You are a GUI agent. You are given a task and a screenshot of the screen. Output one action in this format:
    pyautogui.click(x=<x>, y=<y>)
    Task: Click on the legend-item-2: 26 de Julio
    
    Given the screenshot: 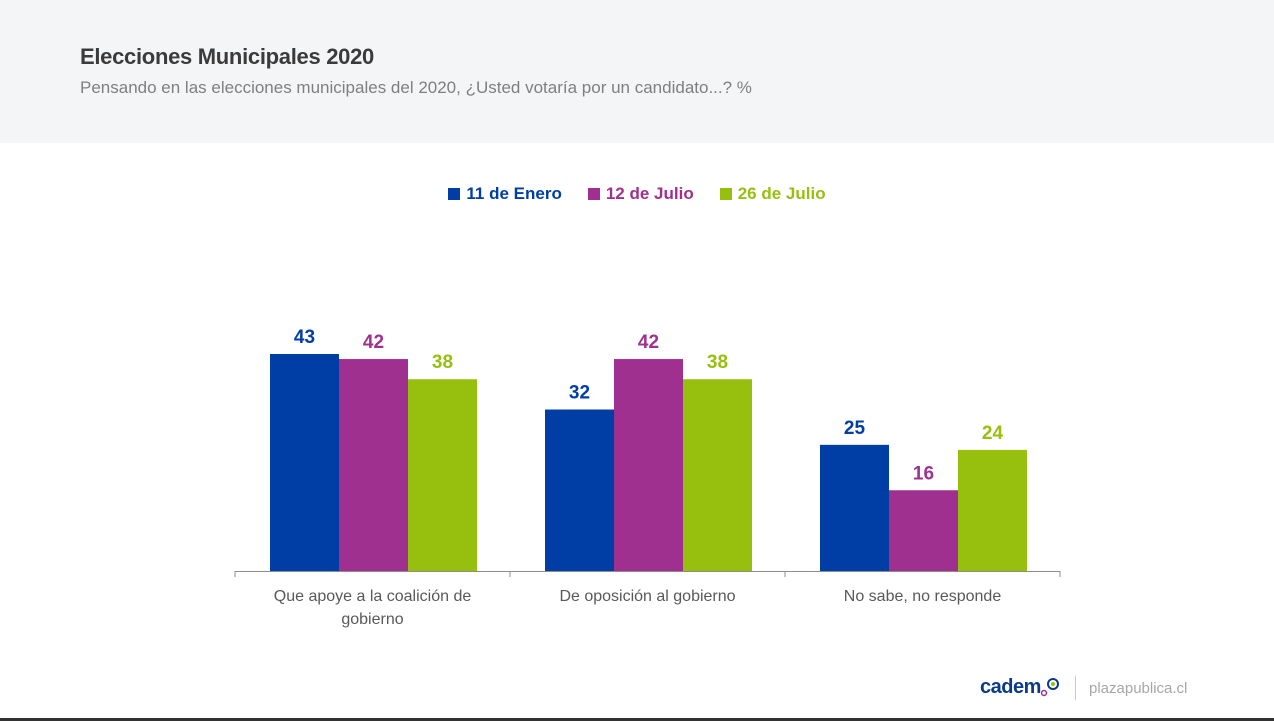 What is the action you would take?
    pyautogui.click(x=772, y=194)
    